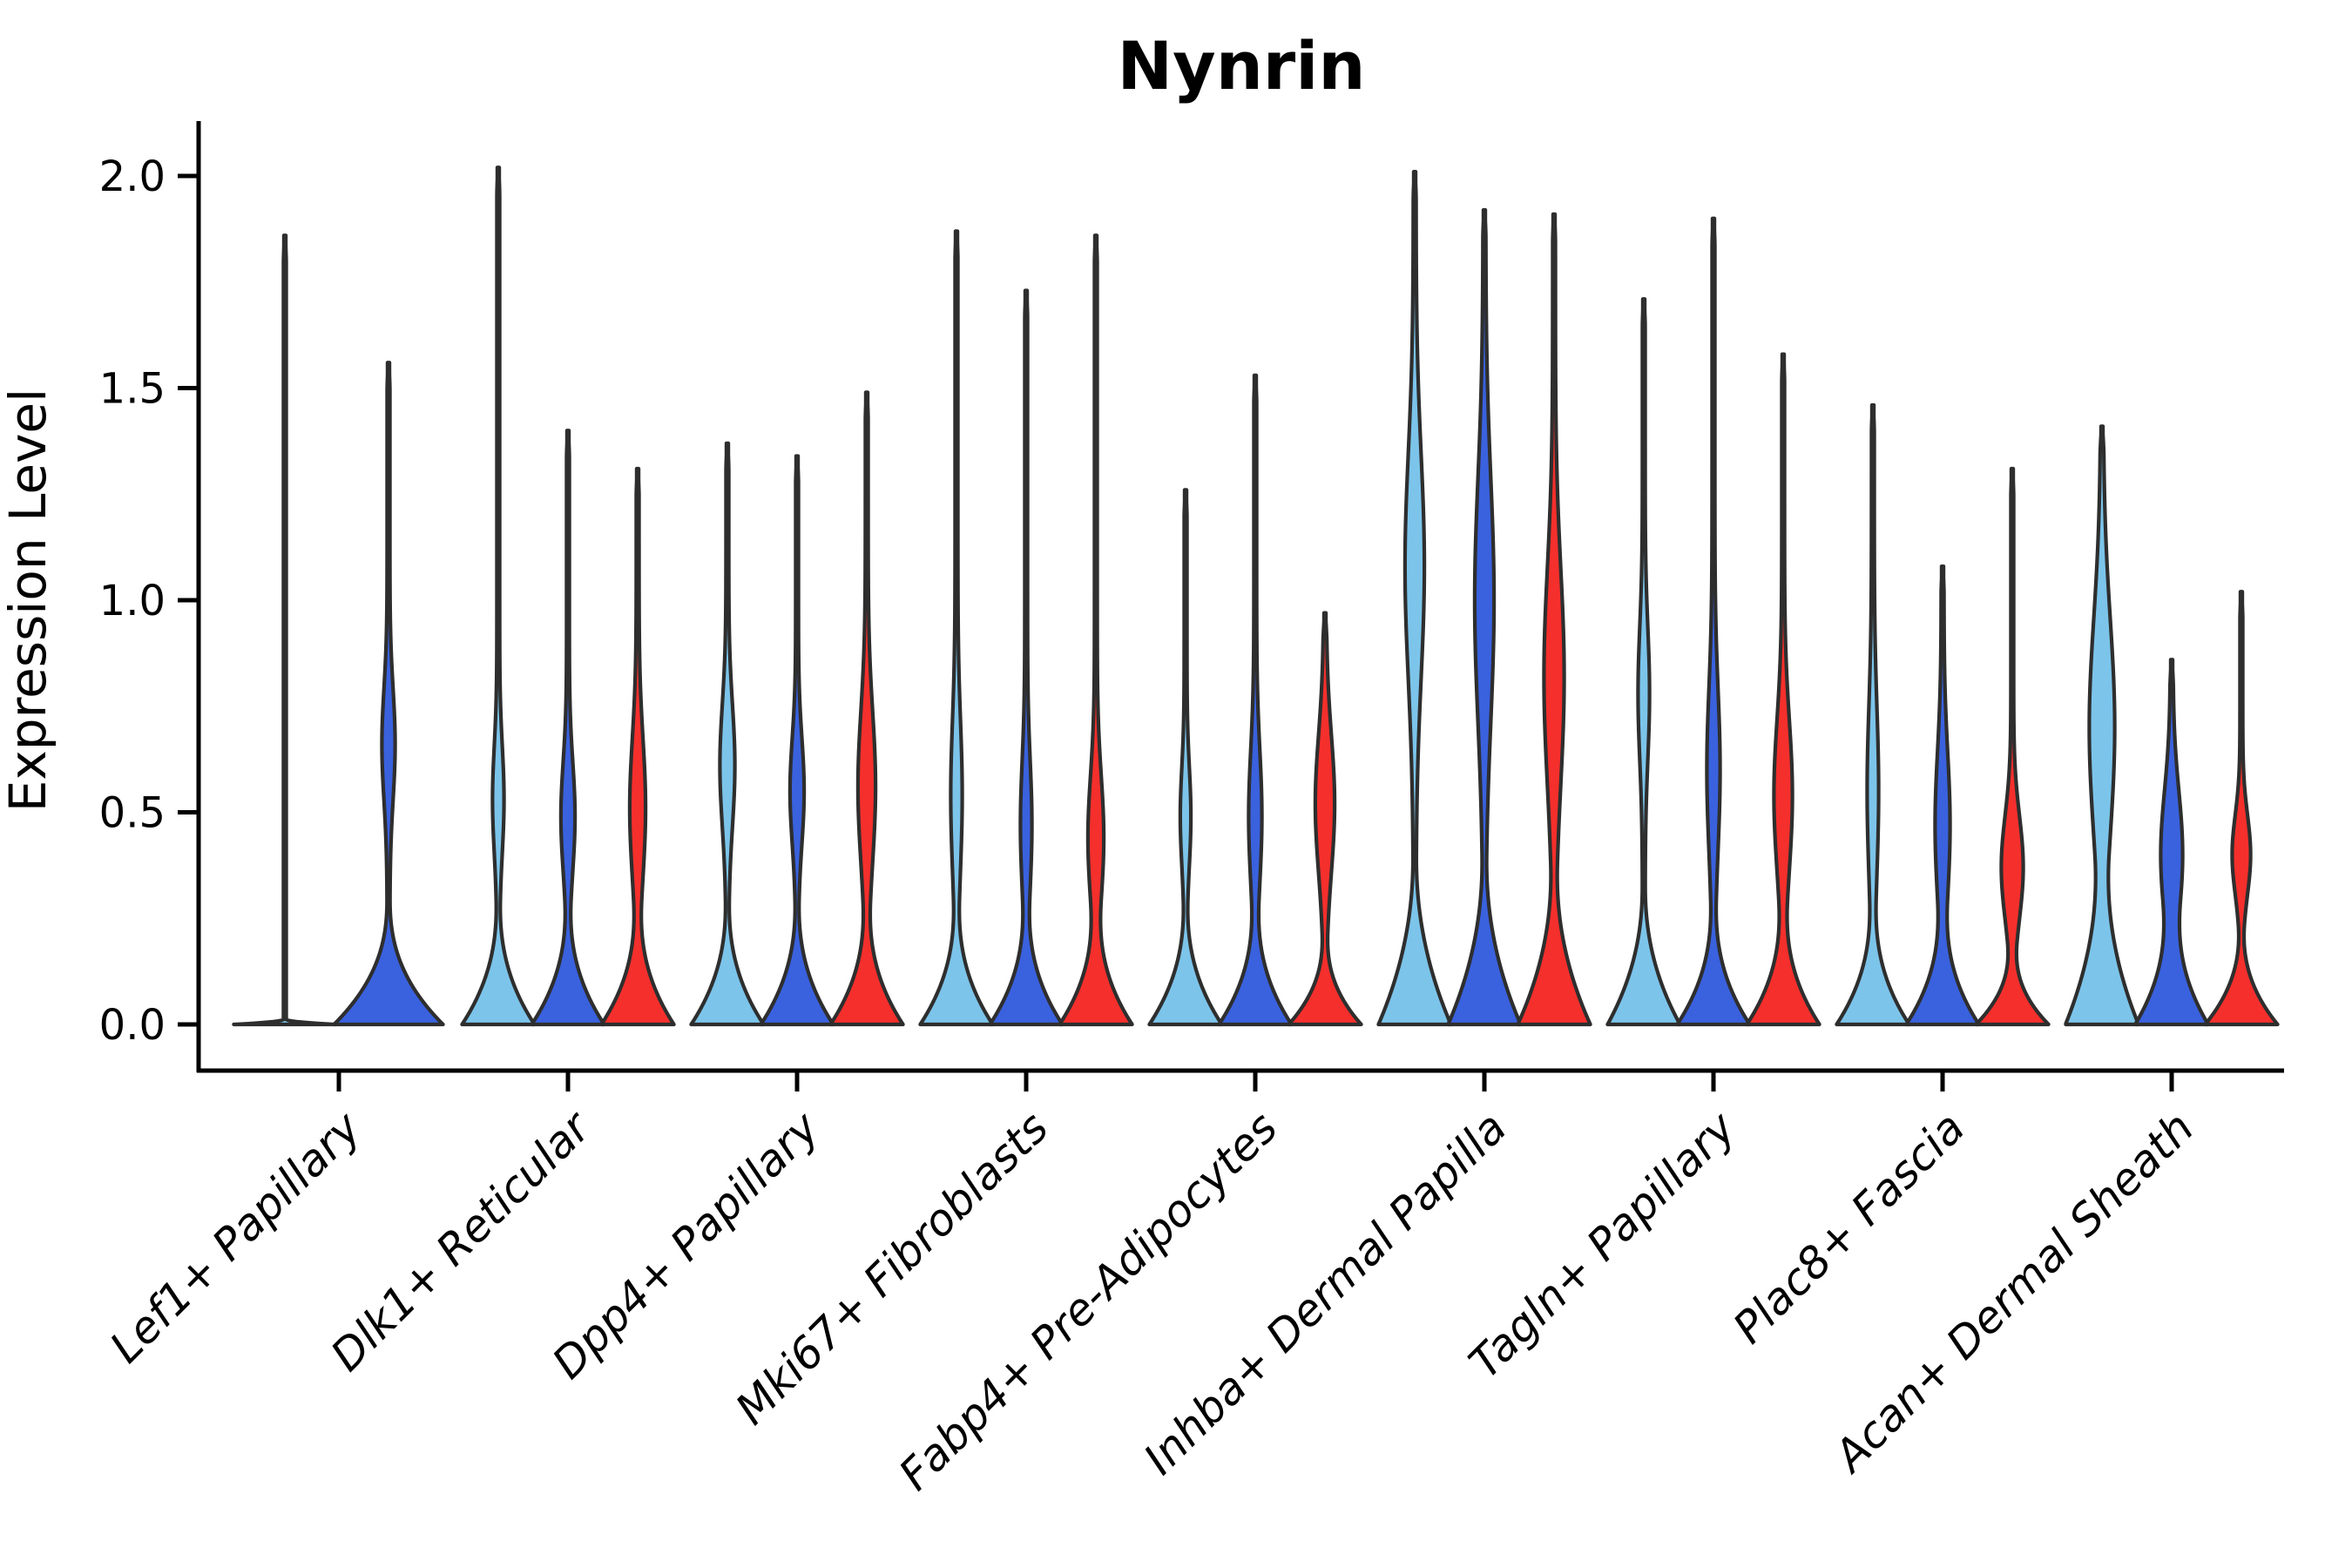 Image resolution: width=2352 pixels, height=1568 pixels. I want to click on violin-blue-split-dpp4-papillary, so click(797, 741).